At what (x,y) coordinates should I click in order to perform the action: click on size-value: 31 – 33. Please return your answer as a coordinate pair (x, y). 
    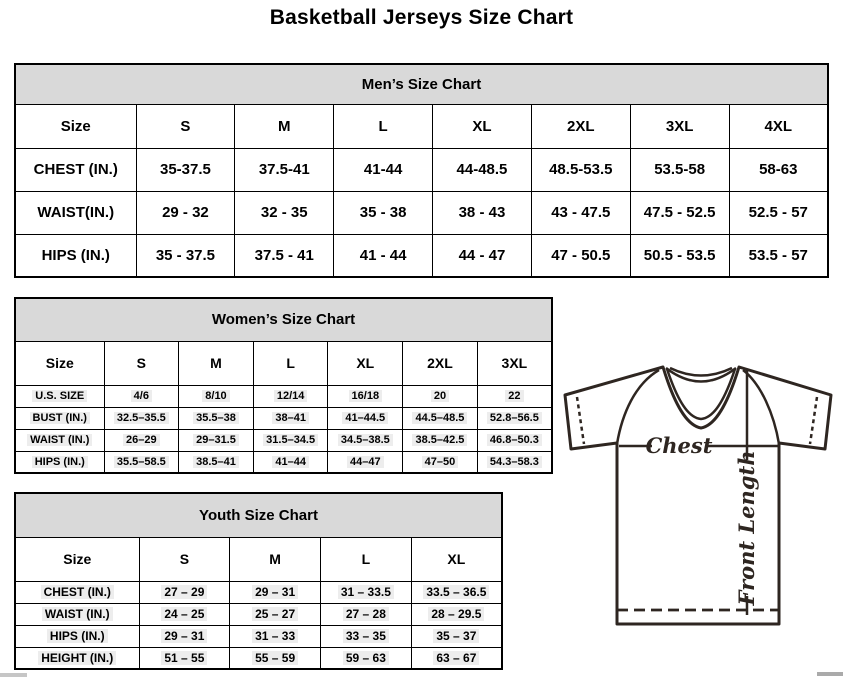
    Looking at the image, I should click on (275, 636).